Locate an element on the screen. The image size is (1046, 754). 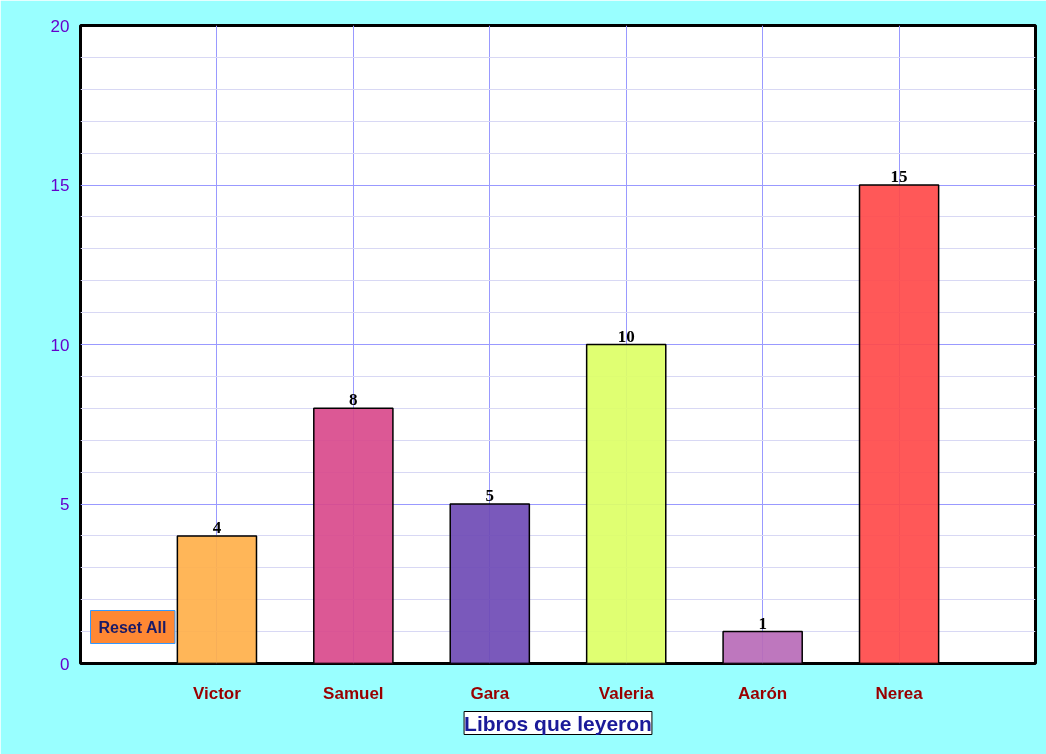
x-tick-label: Nerea is located at coordinates (899, 693).